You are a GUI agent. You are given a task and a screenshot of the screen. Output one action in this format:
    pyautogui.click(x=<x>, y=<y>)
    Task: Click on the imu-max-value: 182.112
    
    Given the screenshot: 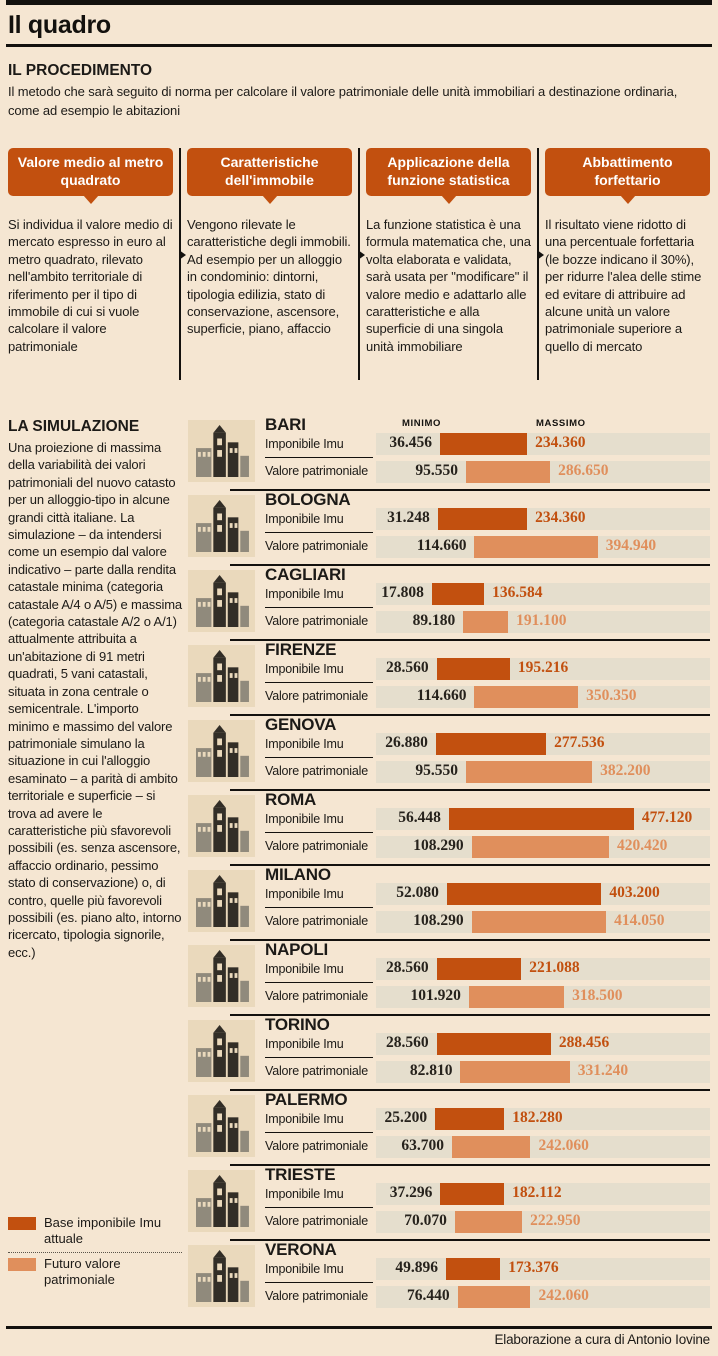 What is the action you would take?
    pyautogui.click(x=537, y=1192)
    